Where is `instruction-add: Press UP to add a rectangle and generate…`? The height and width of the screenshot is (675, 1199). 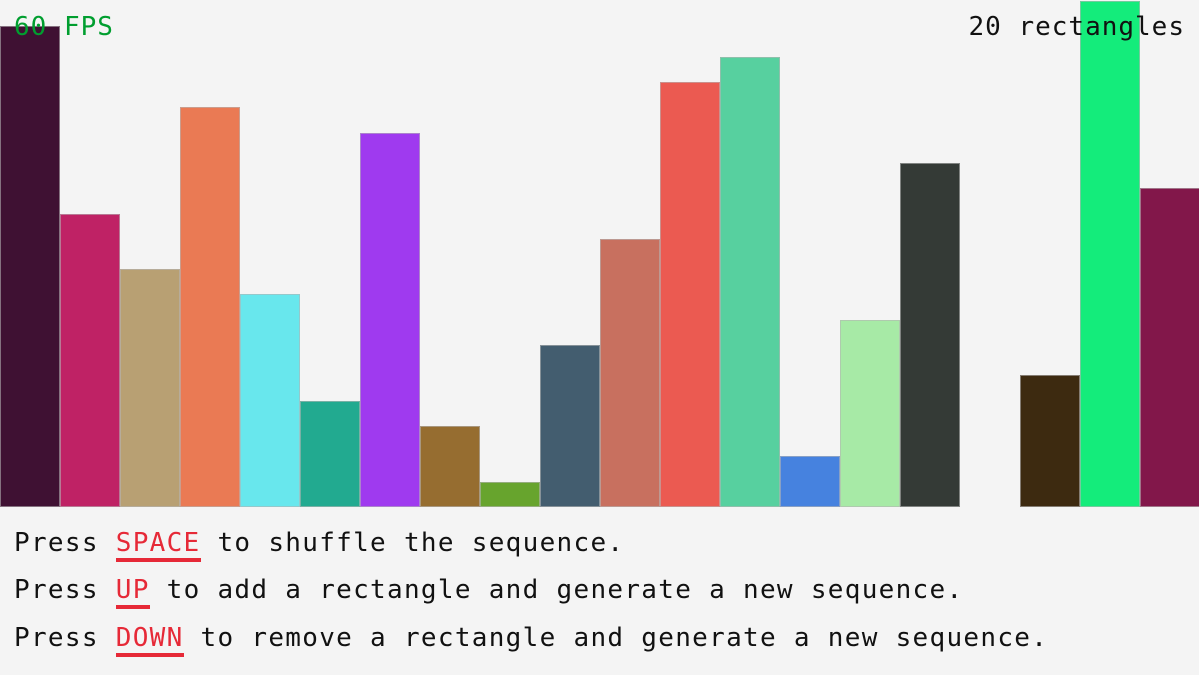
instruction-add: Press UP to add a rectangle and generate… is located at coordinates (488, 592).